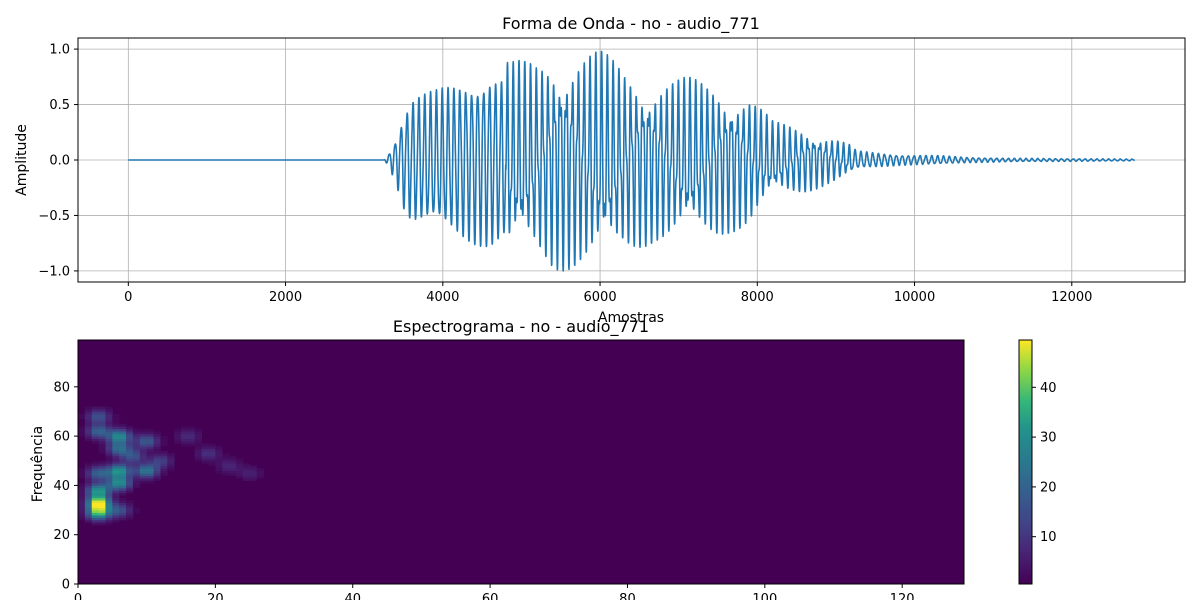  Describe the element at coordinates (59, 161) in the screenshot. I see `waveform-y-tick-label: 0.0` at that location.